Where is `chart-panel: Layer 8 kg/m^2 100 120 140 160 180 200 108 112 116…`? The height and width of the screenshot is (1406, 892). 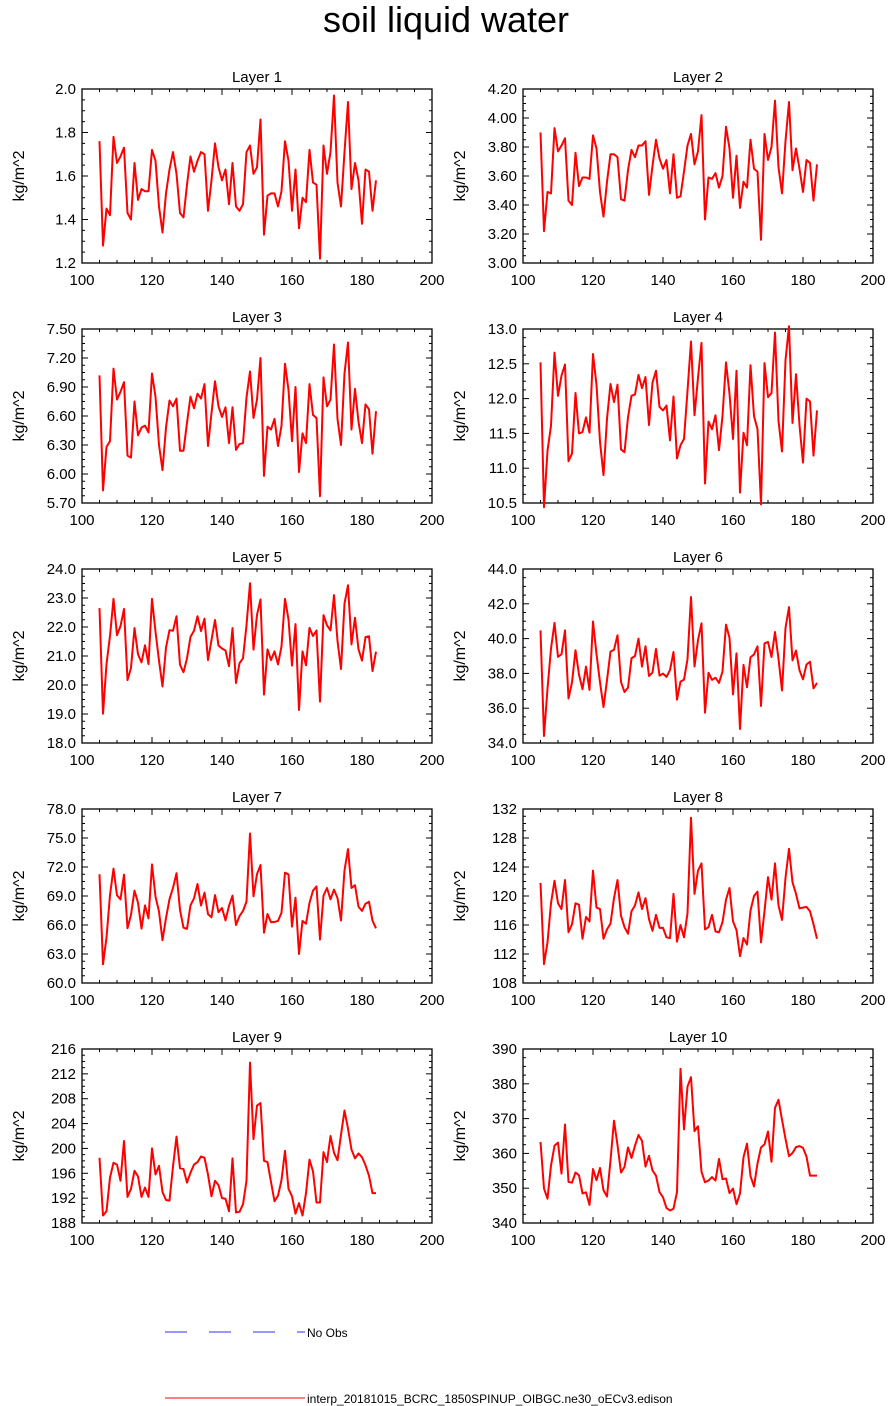 chart-panel: Layer 8 kg/m^2 100 120 140 160 180 200 108 112 116… is located at coordinates (669, 899).